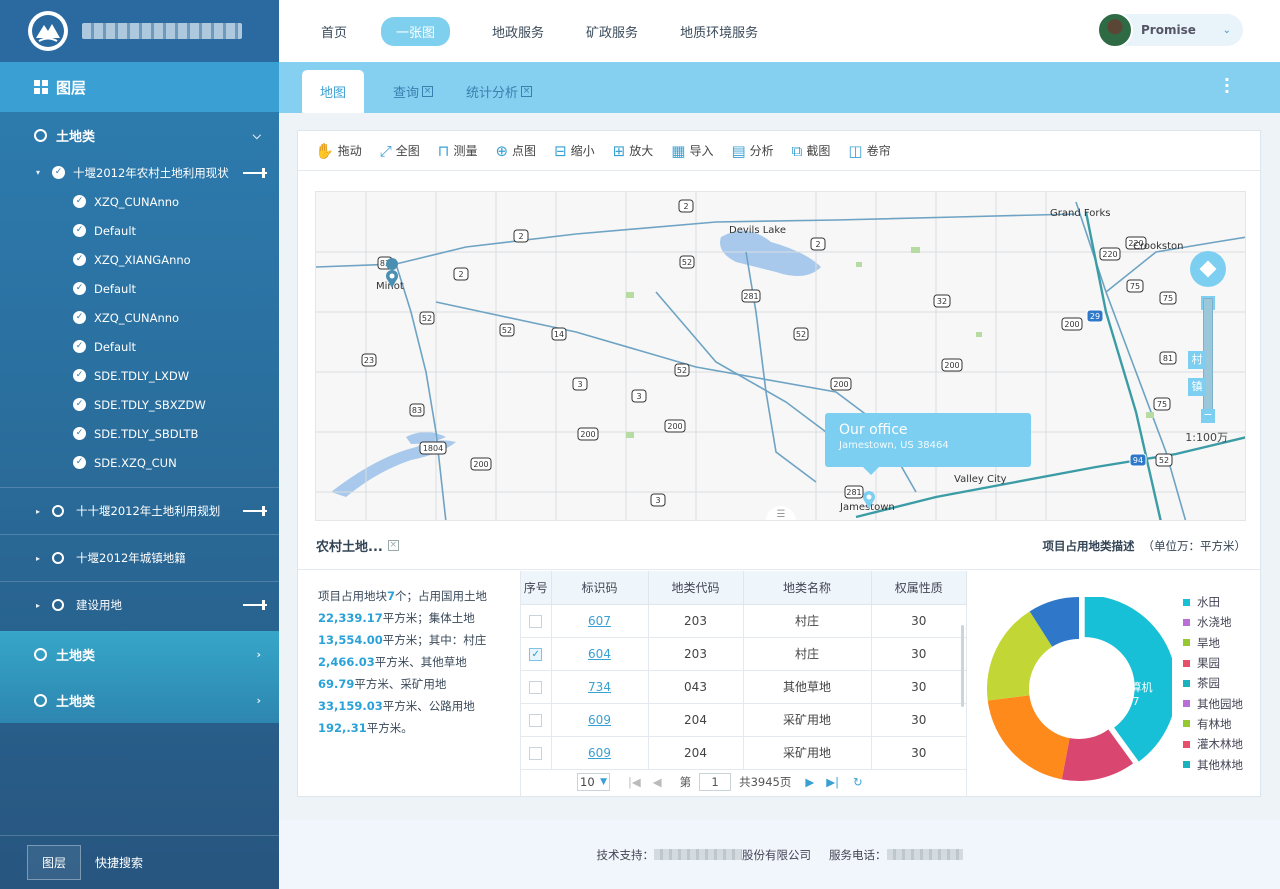 The height and width of the screenshot is (889, 1280). What do you see at coordinates (1213, 764) in the screenshot?
I see `legend-item: 其他林地` at bounding box center [1213, 764].